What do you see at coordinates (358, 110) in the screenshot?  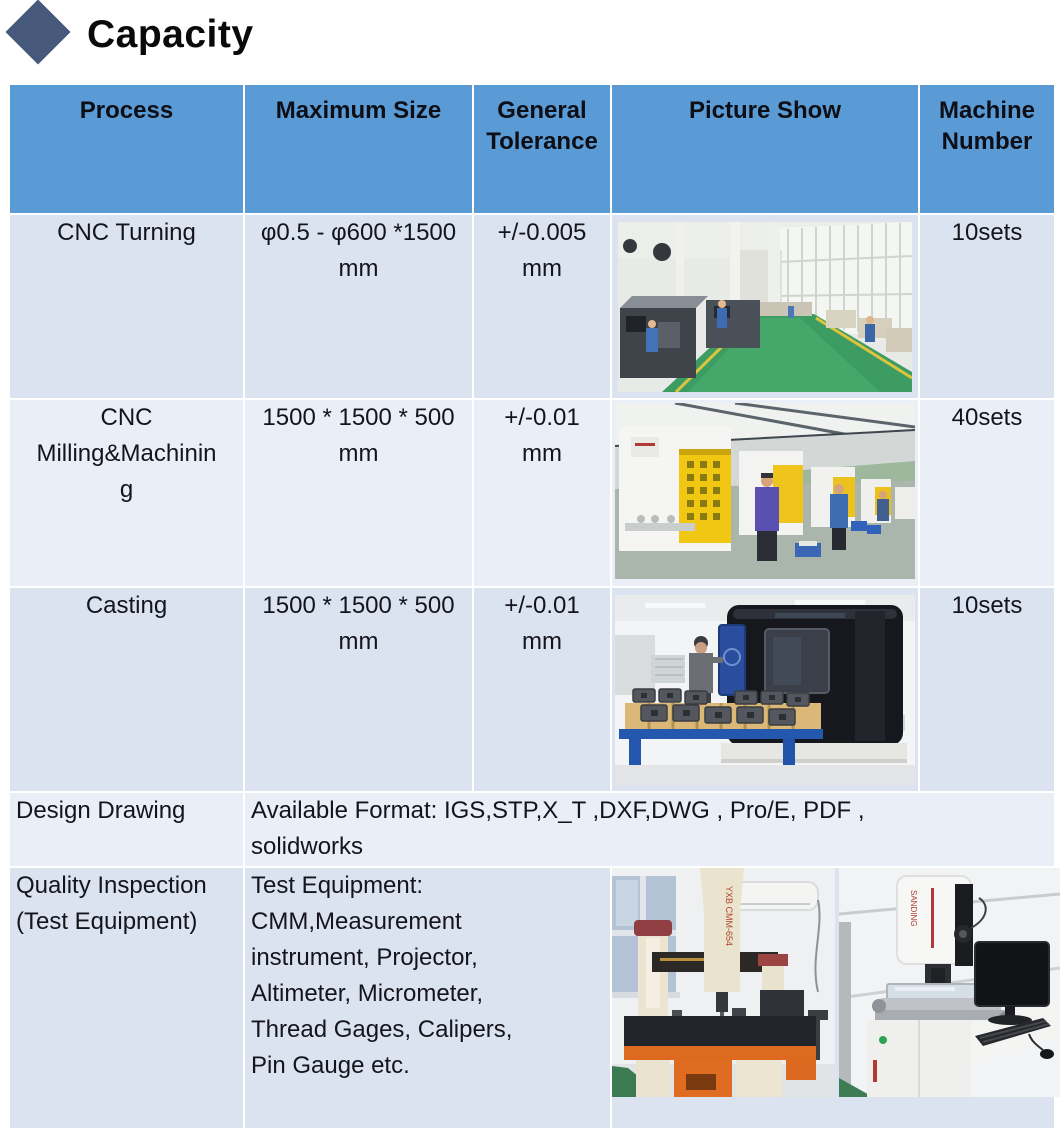 I see `header-label: Maximum Size` at bounding box center [358, 110].